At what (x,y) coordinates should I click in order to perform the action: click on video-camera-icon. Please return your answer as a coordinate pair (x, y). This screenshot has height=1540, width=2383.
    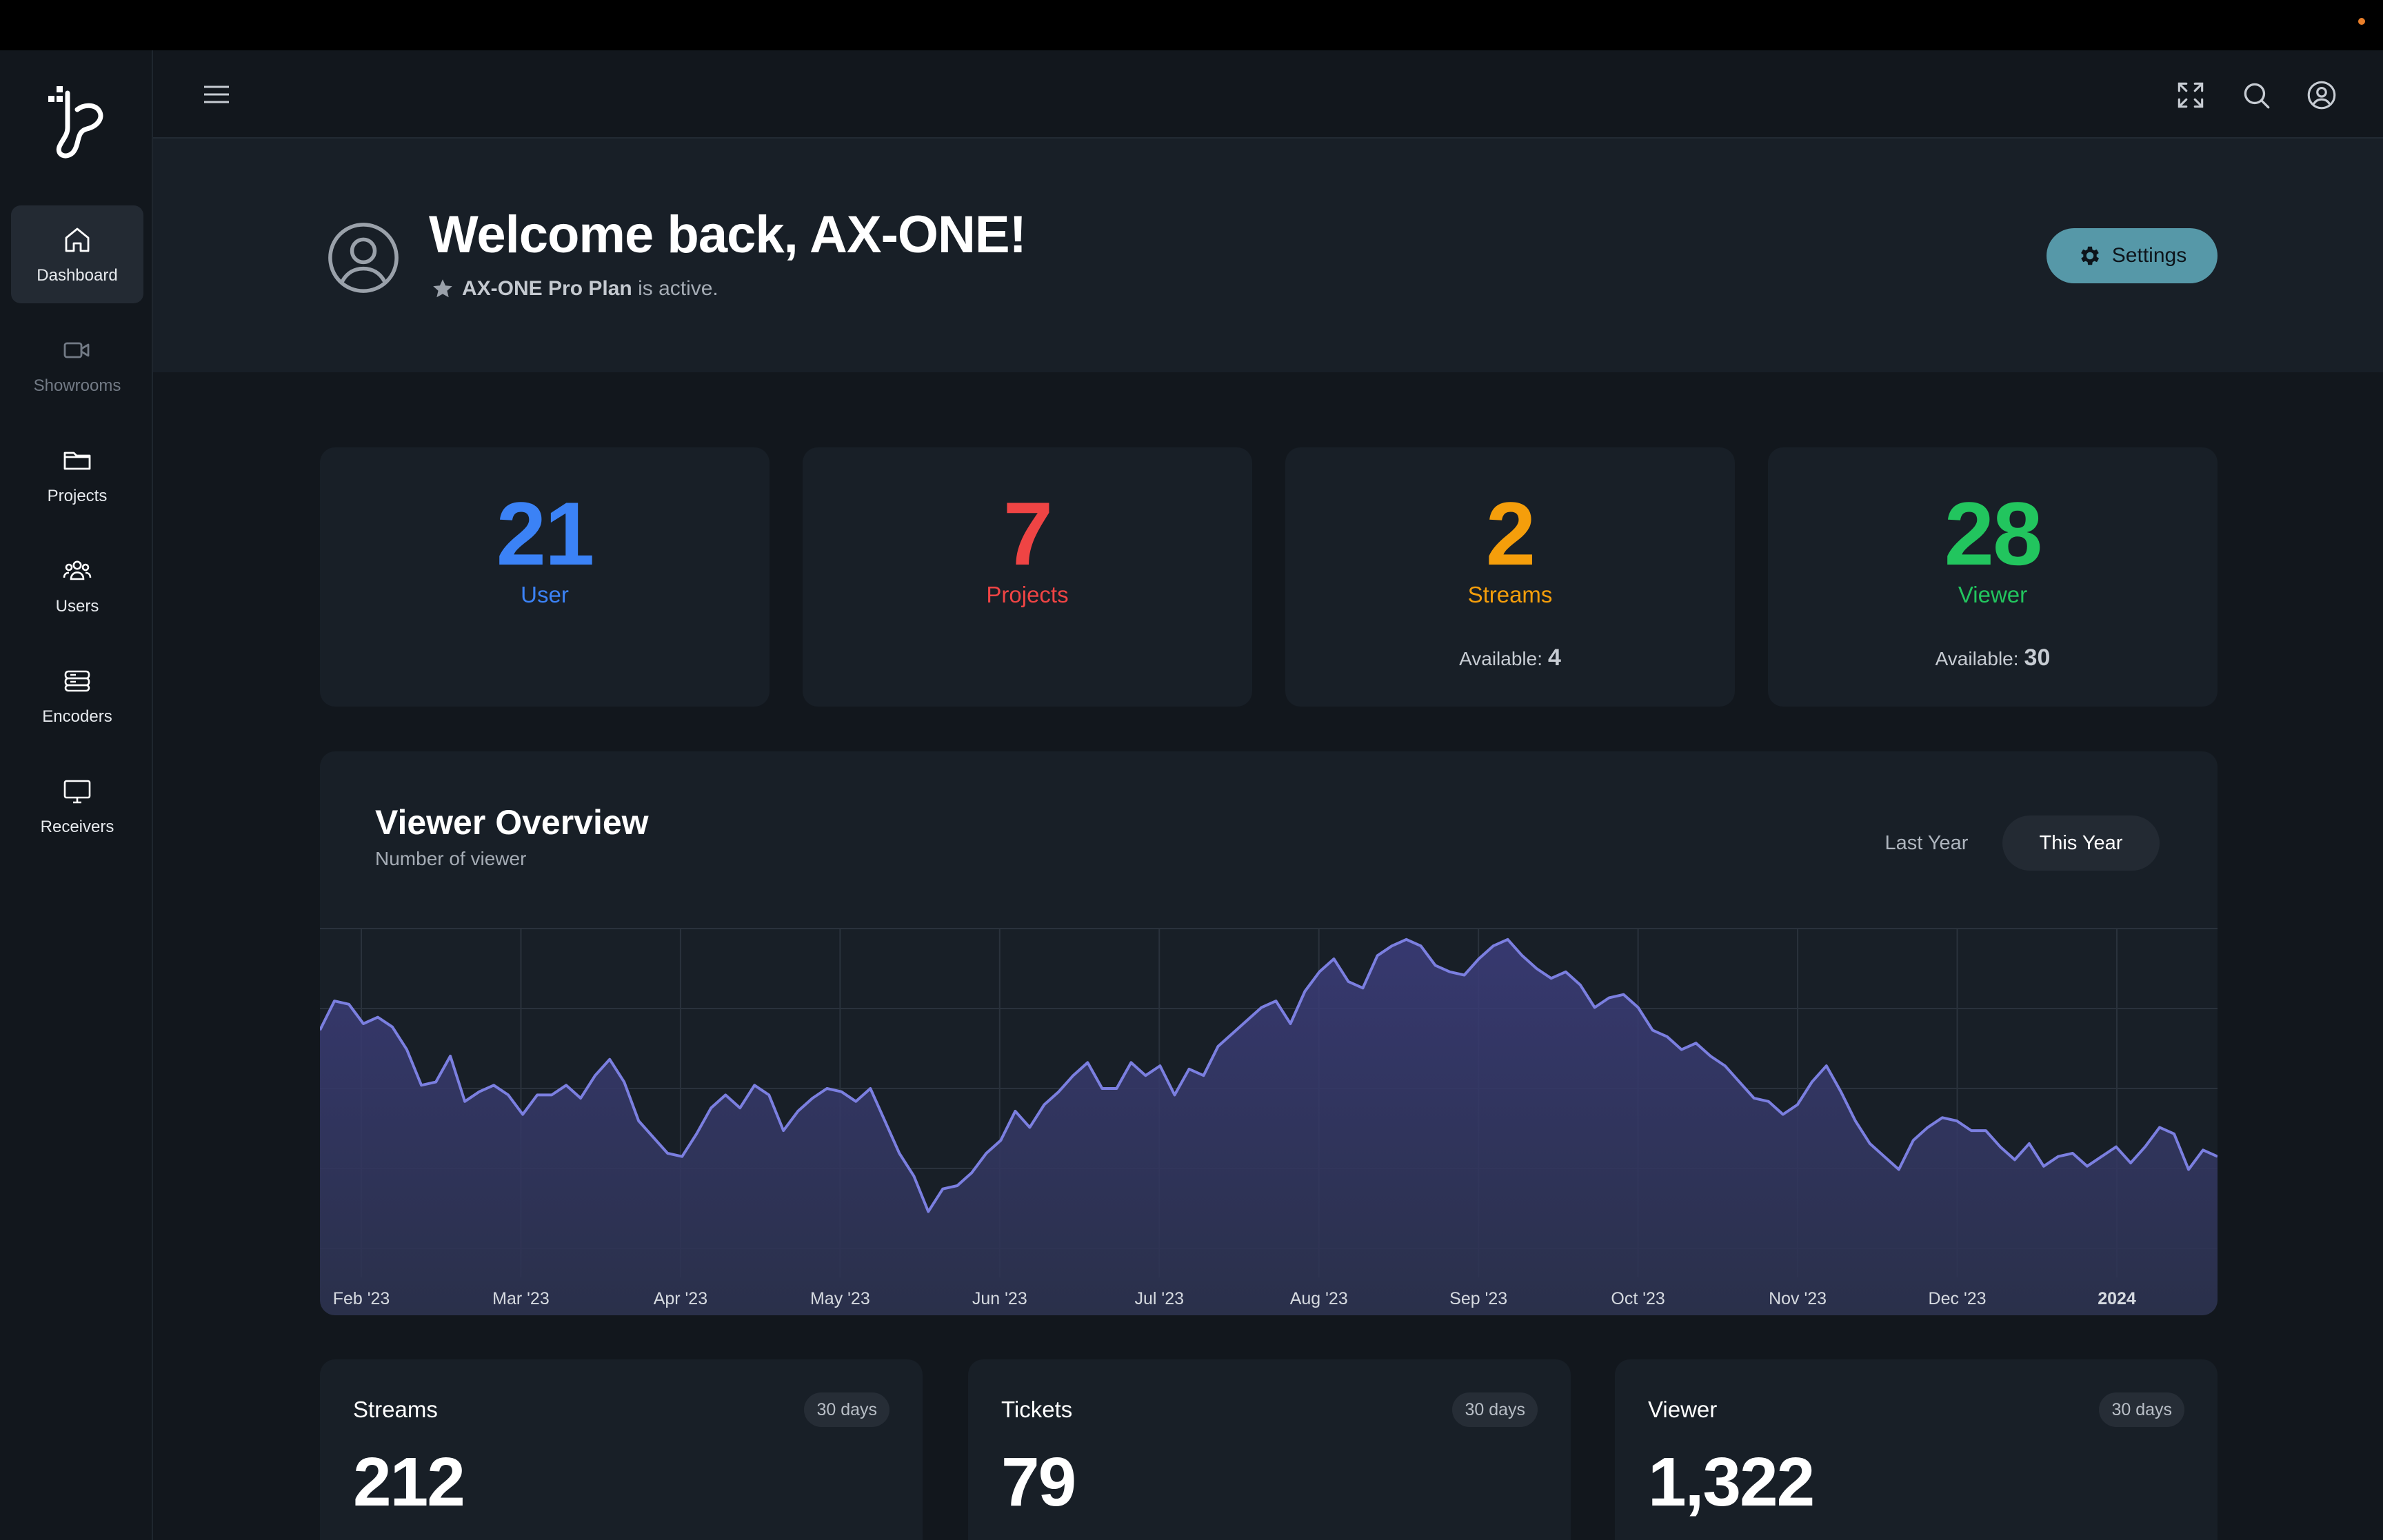
    Looking at the image, I should click on (76, 350).